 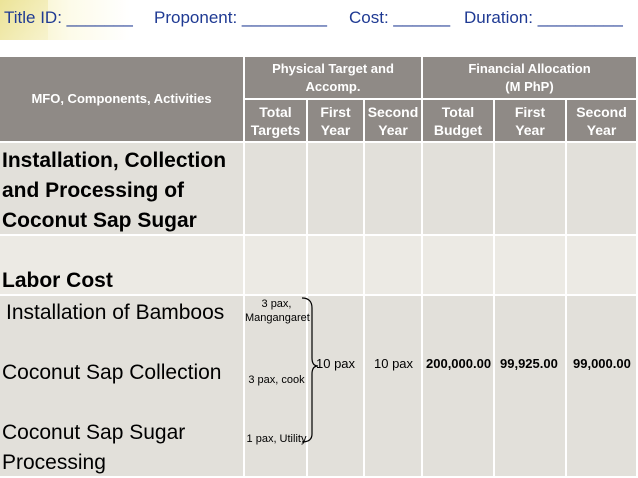 I want to click on cell-first-year, so click(x=336, y=387).